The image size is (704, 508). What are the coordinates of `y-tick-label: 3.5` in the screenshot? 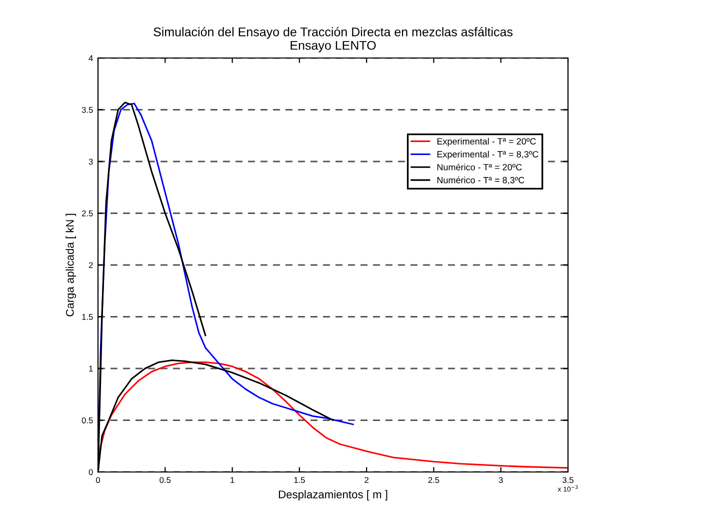 It's located at (87, 109).